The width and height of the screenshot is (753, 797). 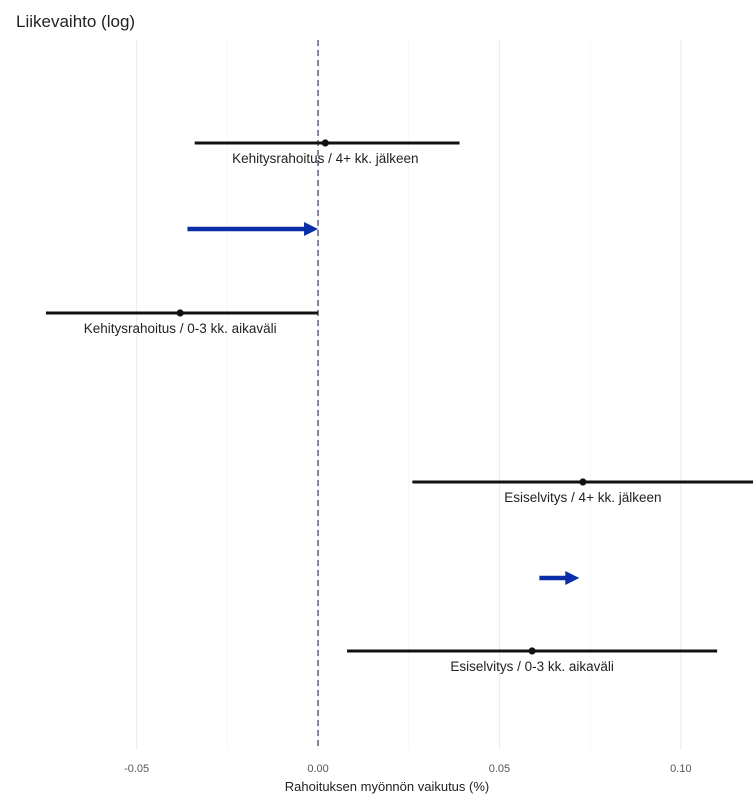 I want to click on estimate-row: Esiselvitys / 4+ kk. jälkeen, so click(x=582, y=491).